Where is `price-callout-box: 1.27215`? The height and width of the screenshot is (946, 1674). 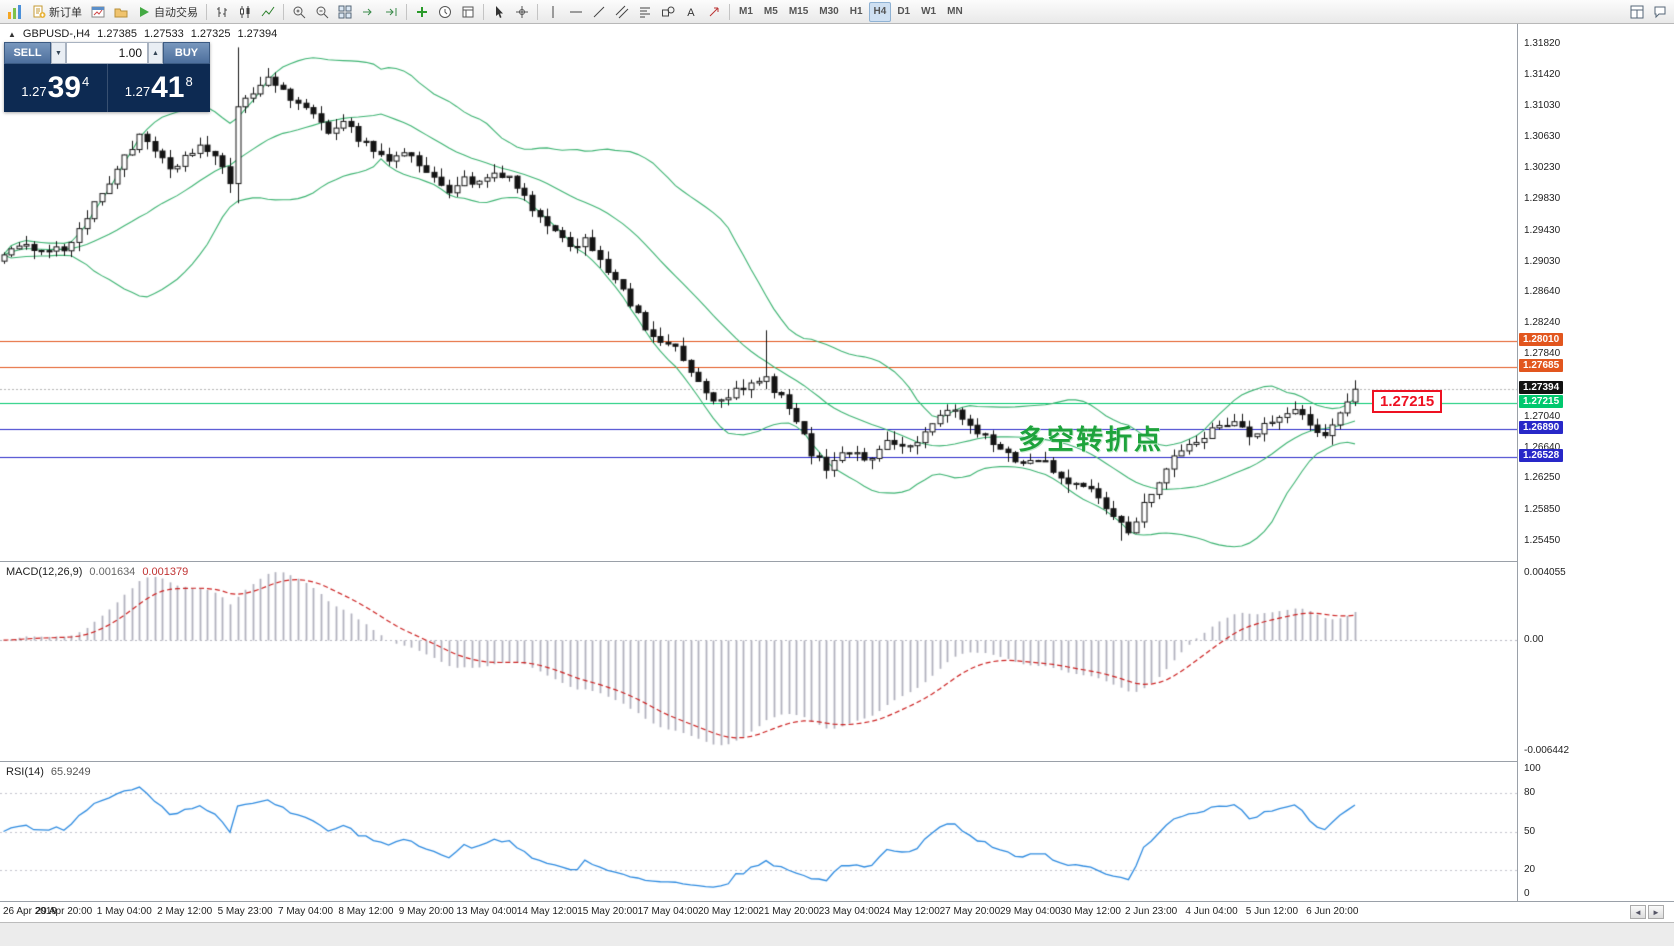 price-callout-box: 1.27215 is located at coordinates (1407, 401).